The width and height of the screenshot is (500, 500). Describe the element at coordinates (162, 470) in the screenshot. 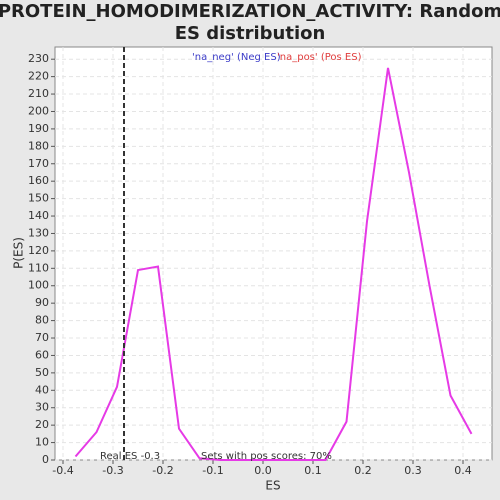

I see `x-tick-label: -0.2` at that location.